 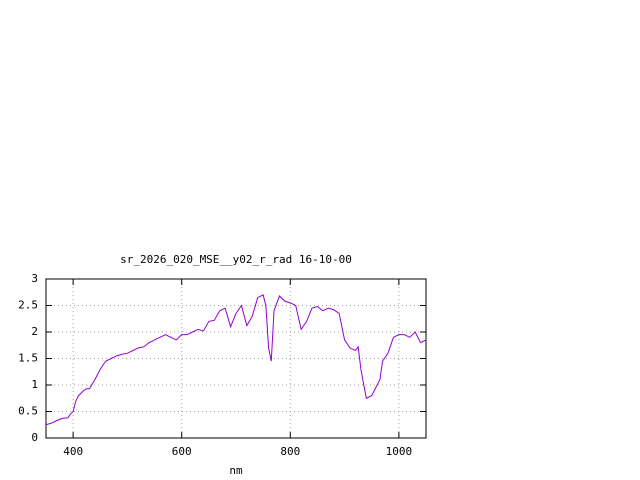 I want to click on x-tick-label: 1000, so click(x=399, y=451).